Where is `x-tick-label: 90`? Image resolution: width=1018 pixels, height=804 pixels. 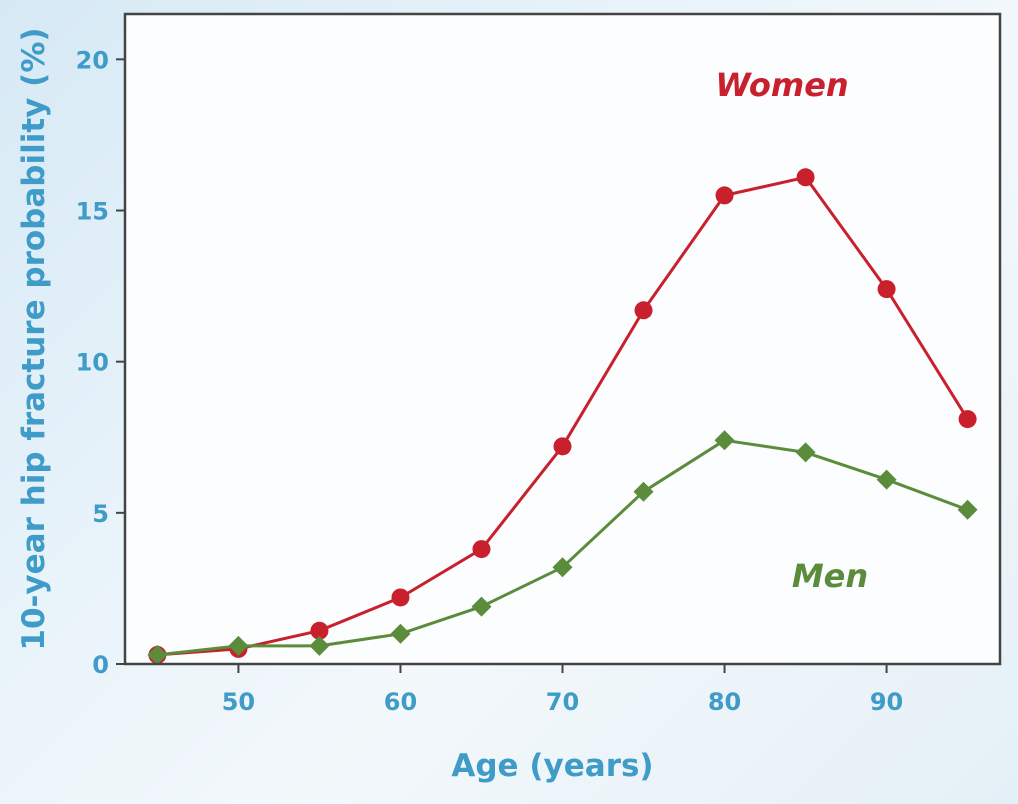
x-tick-label: 90 is located at coordinates (886, 702).